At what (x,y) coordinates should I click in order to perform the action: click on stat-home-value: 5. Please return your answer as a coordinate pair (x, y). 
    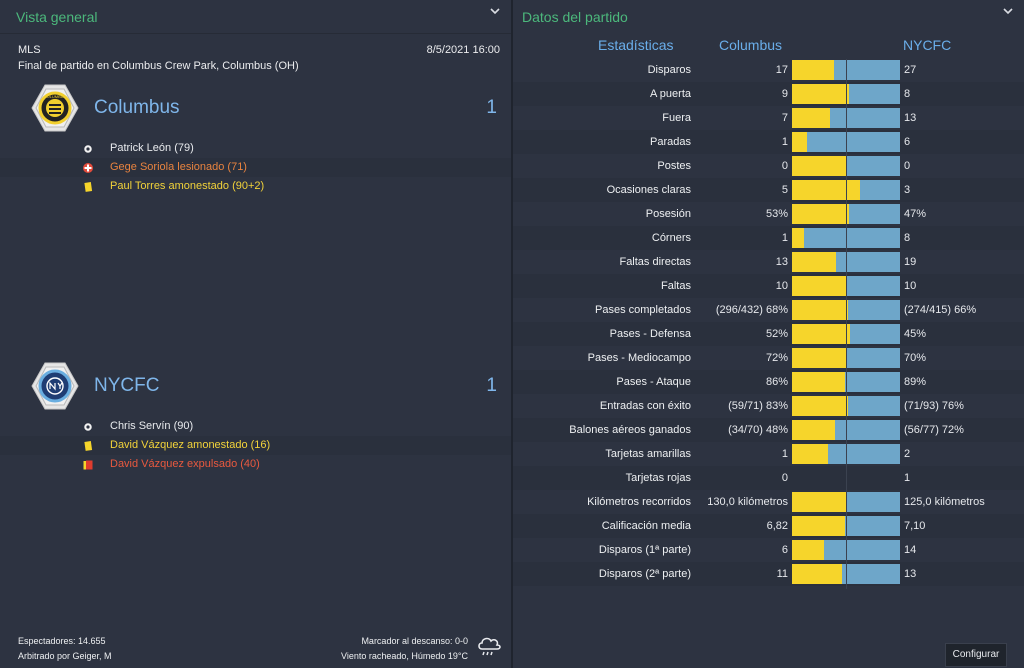
    Looking at the image, I should click on (784, 190).